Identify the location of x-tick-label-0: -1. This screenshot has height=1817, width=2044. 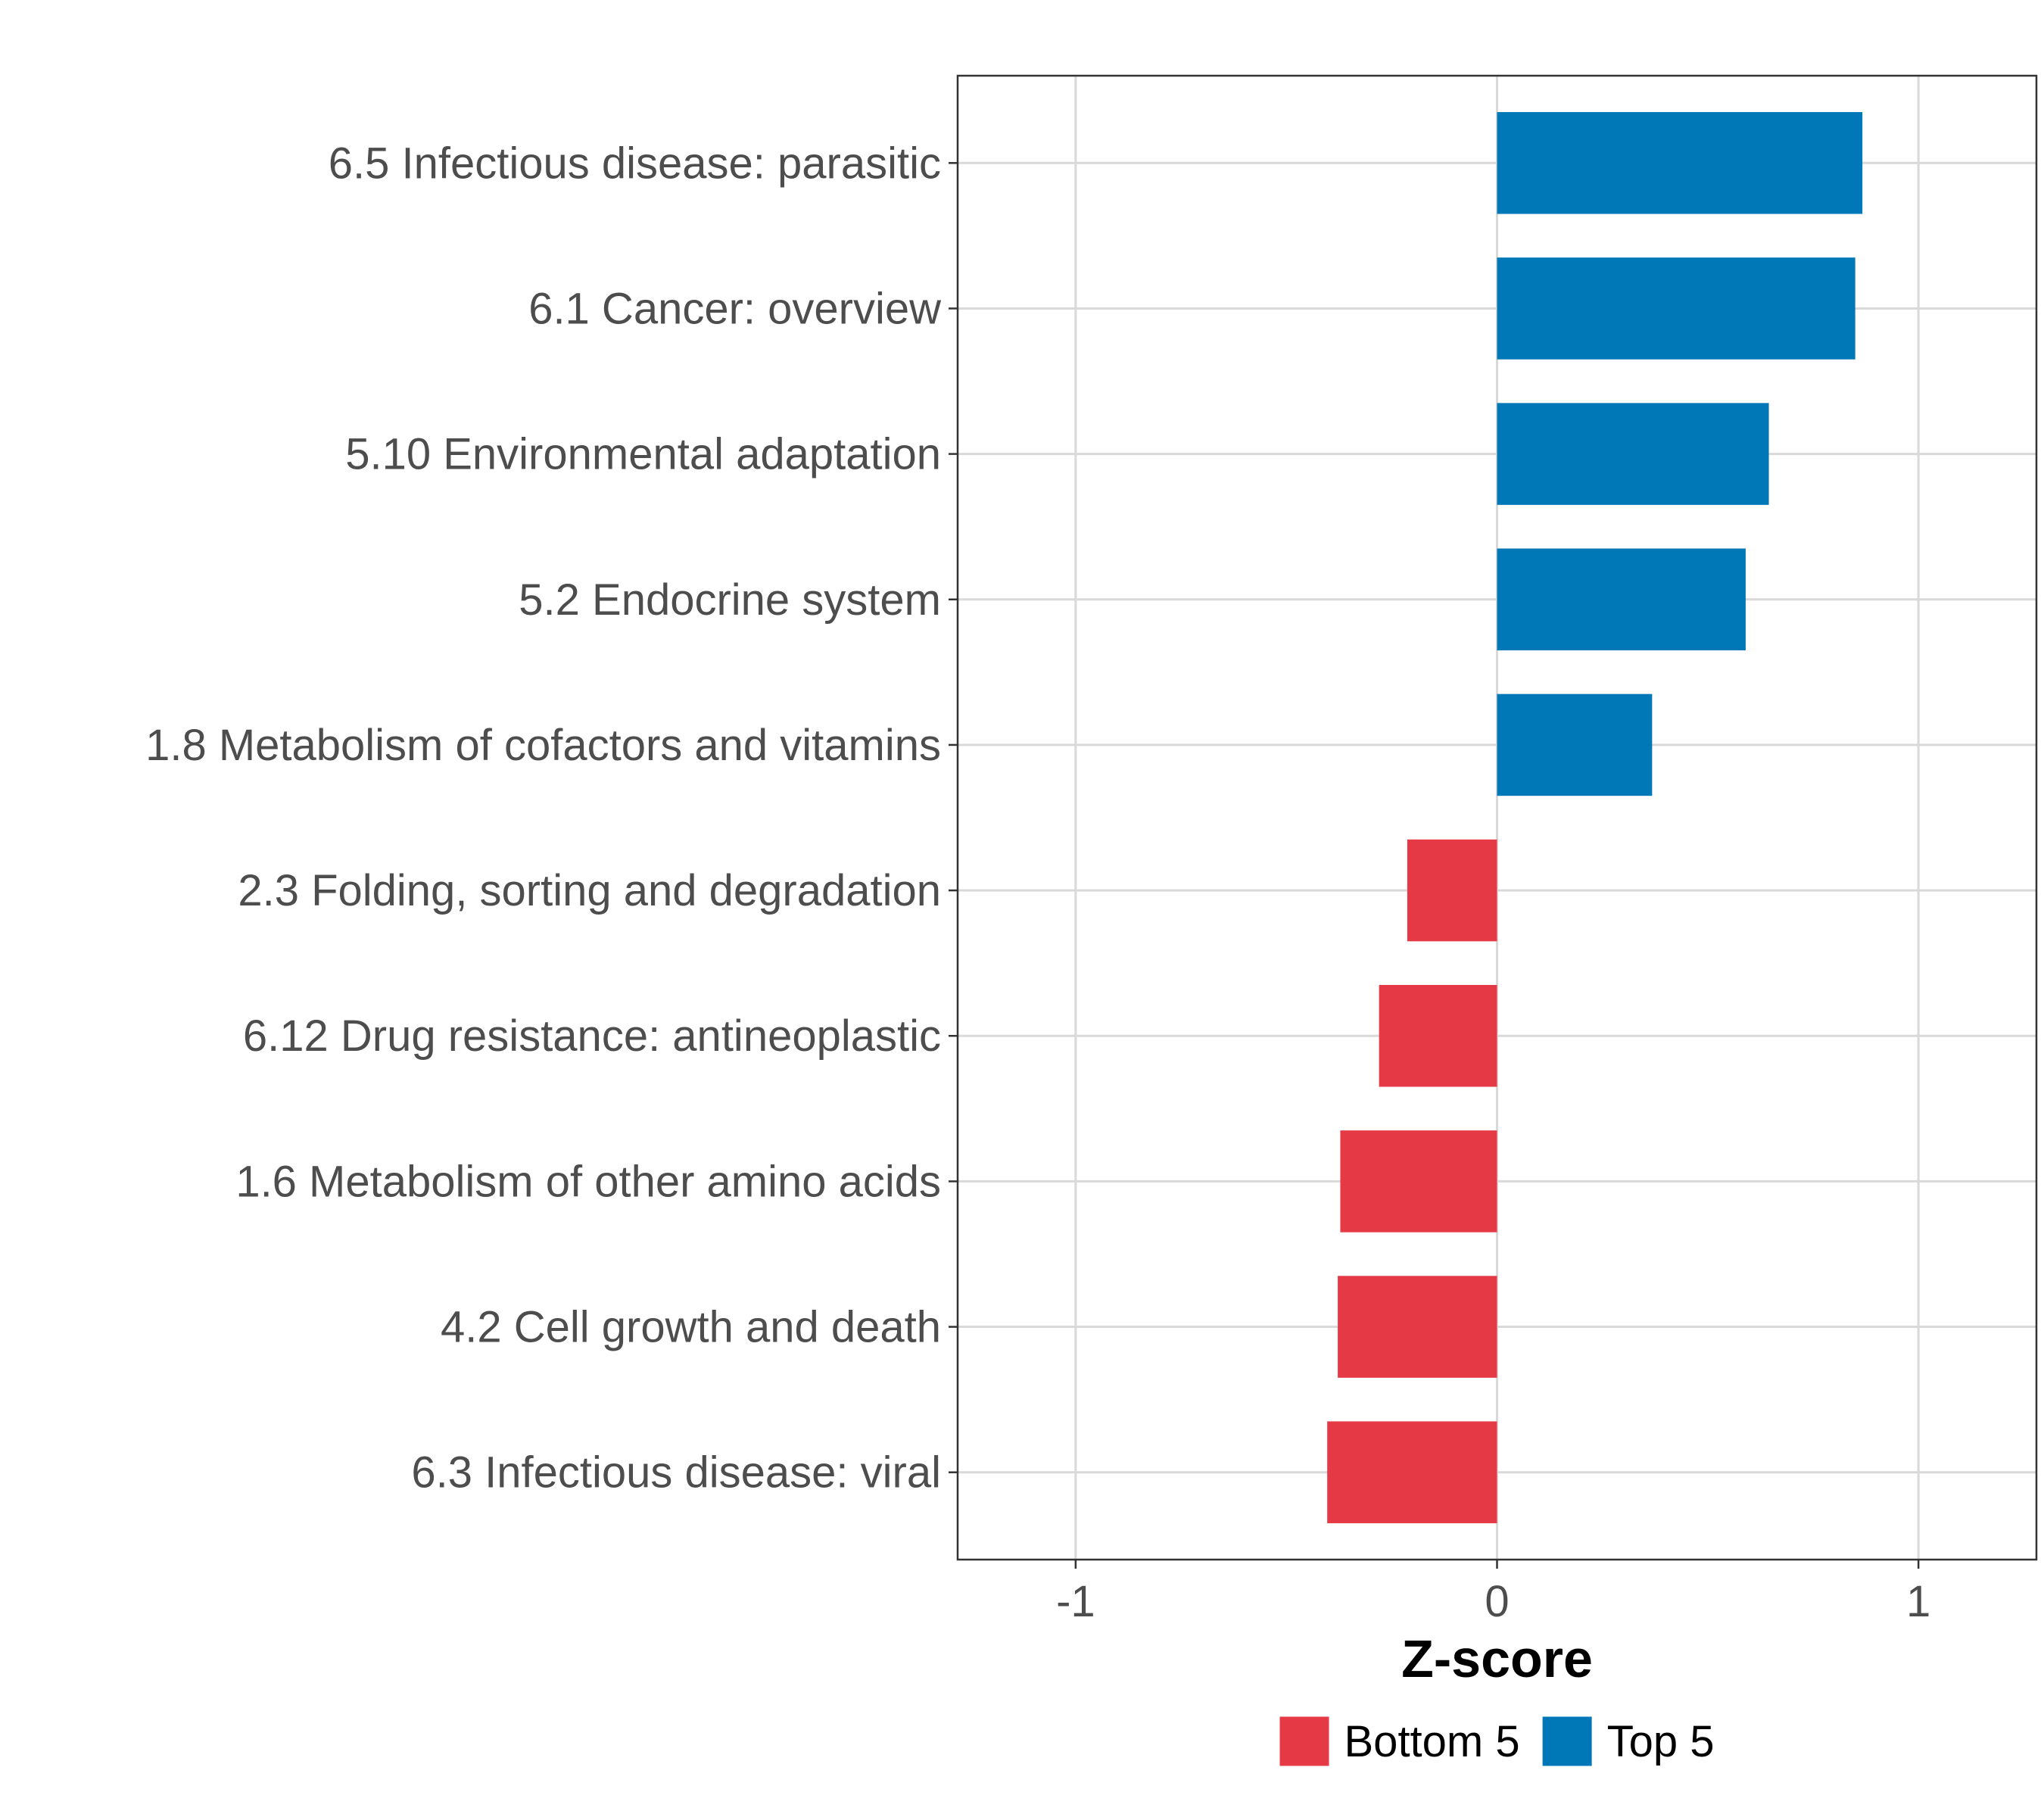
(1075, 1601).